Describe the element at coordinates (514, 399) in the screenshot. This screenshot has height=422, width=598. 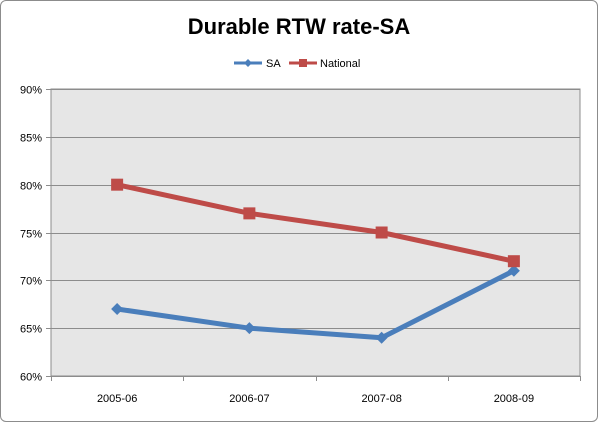
I see `x-tick-label: 2008-09` at that location.